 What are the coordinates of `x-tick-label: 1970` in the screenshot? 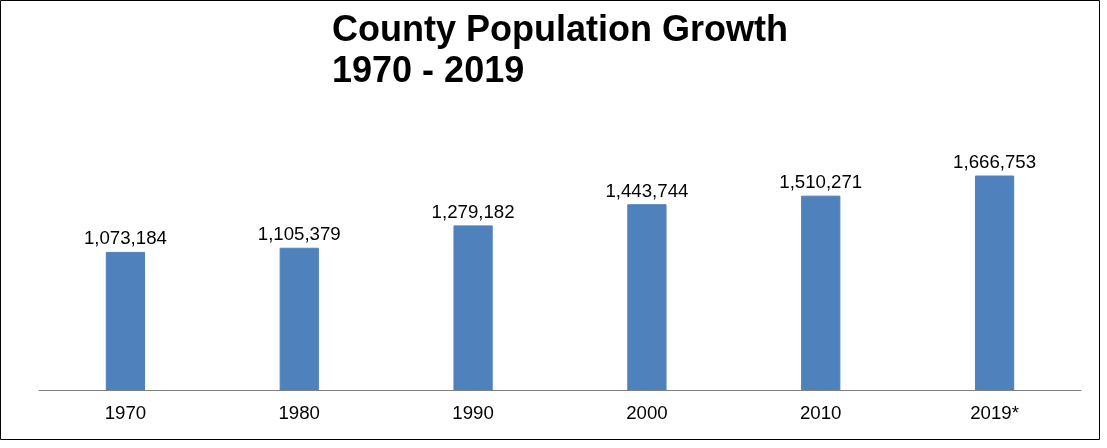 It's located at (125, 412).